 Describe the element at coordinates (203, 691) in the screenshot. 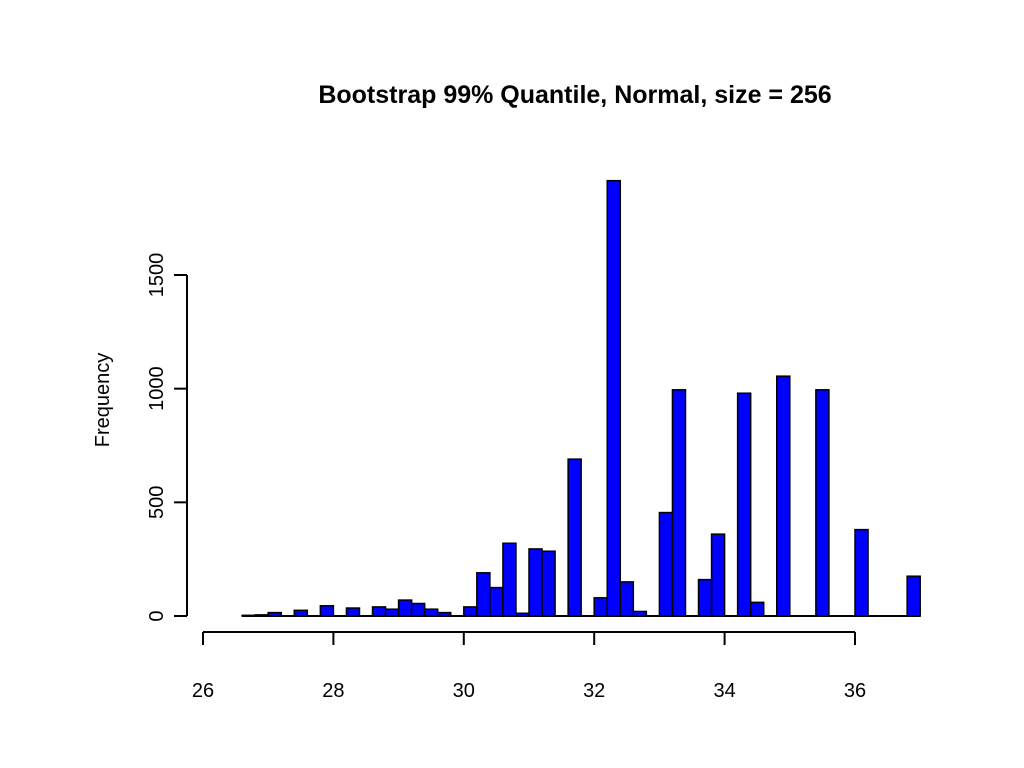

I see `x-tick-label-0: 26` at that location.